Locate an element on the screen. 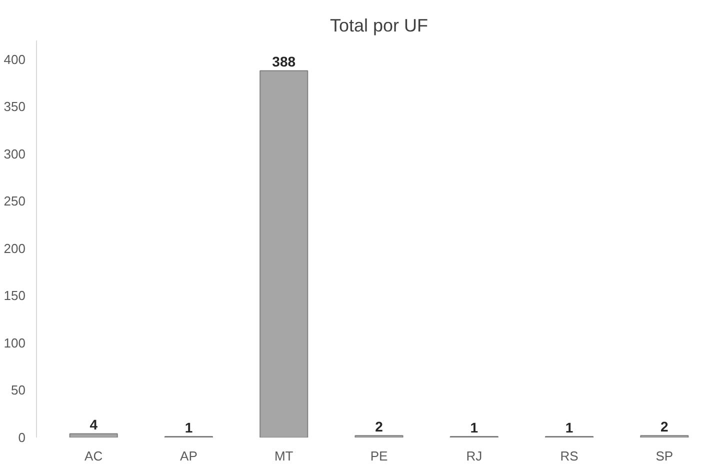 This screenshot has width=726, height=466. data-label: 388 is located at coordinates (284, 62).